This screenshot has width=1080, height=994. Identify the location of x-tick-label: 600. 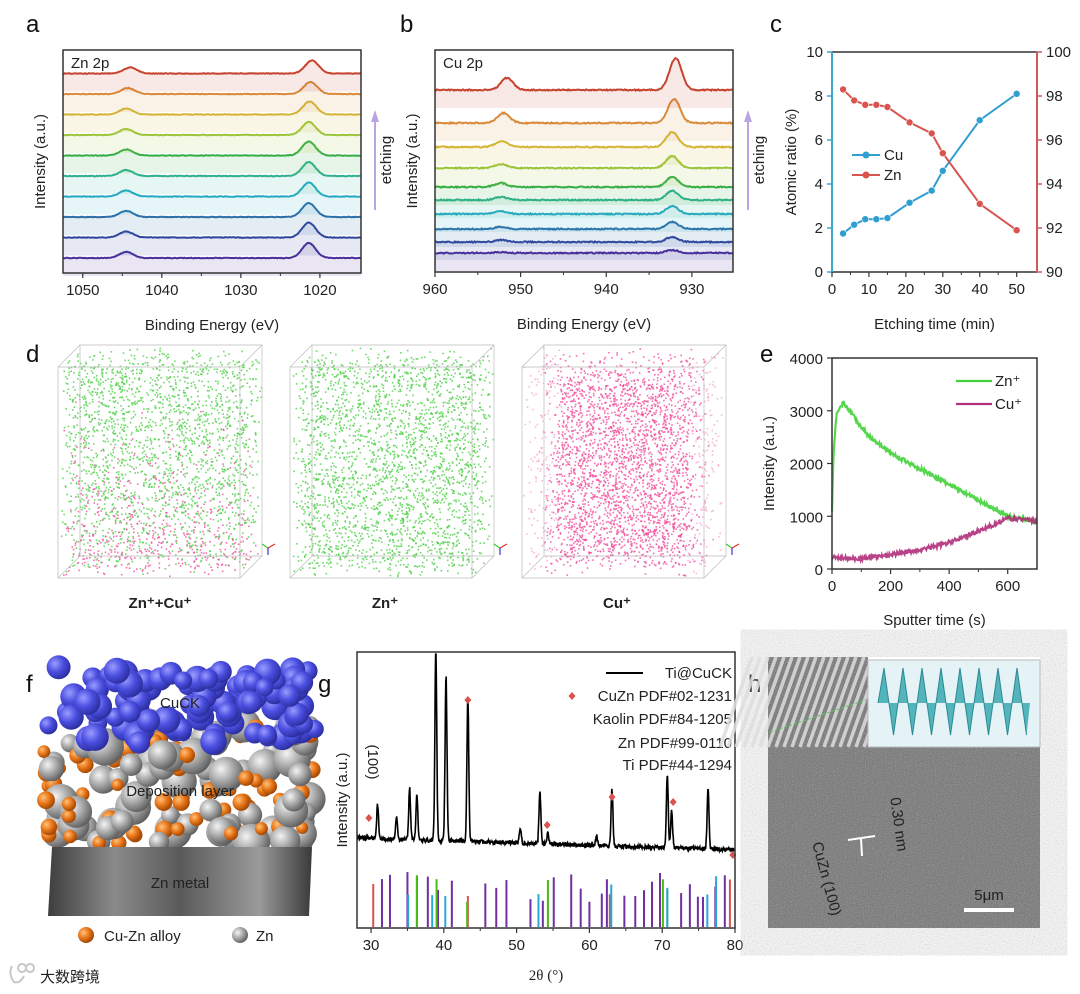
(1007, 586).